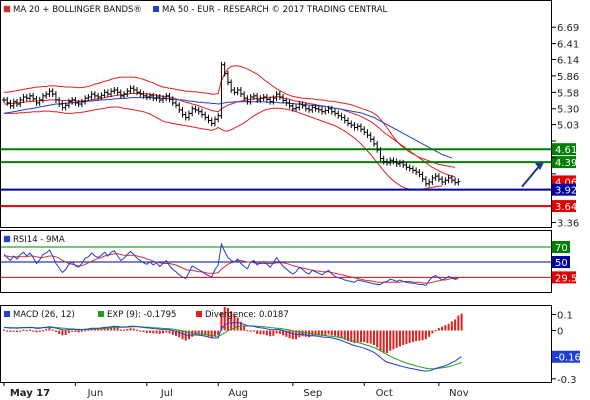 Image resolution: width=590 pixels, height=400 pixels. I want to click on x-tick-label: Oct, so click(384, 393).